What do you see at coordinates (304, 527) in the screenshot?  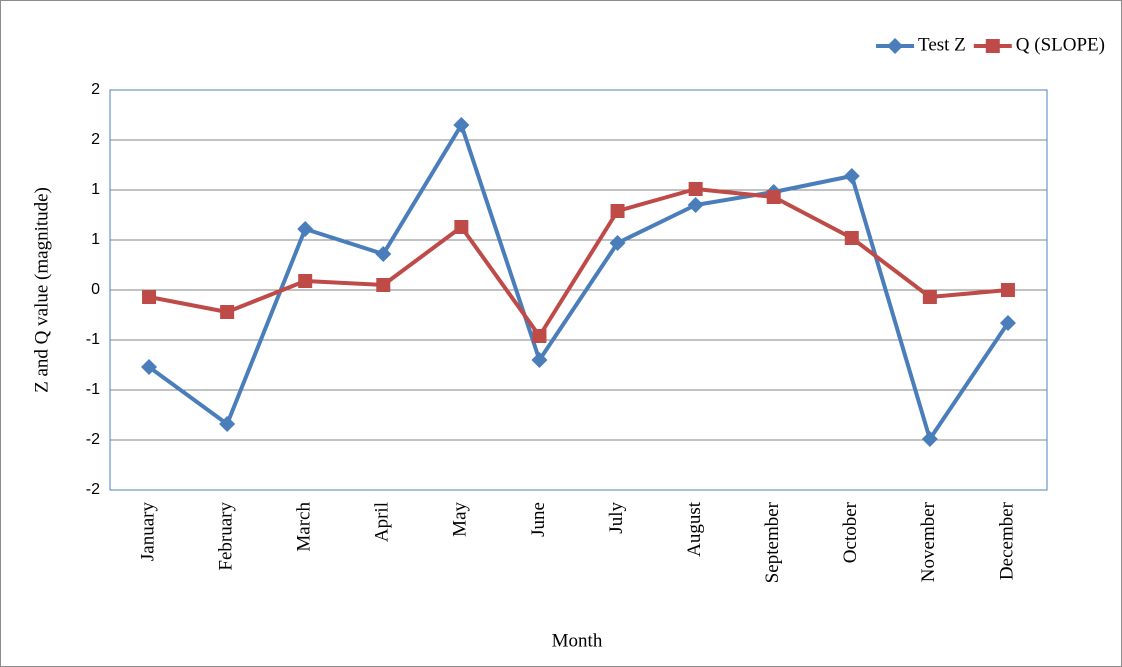 I see `x-tick-label: March` at bounding box center [304, 527].